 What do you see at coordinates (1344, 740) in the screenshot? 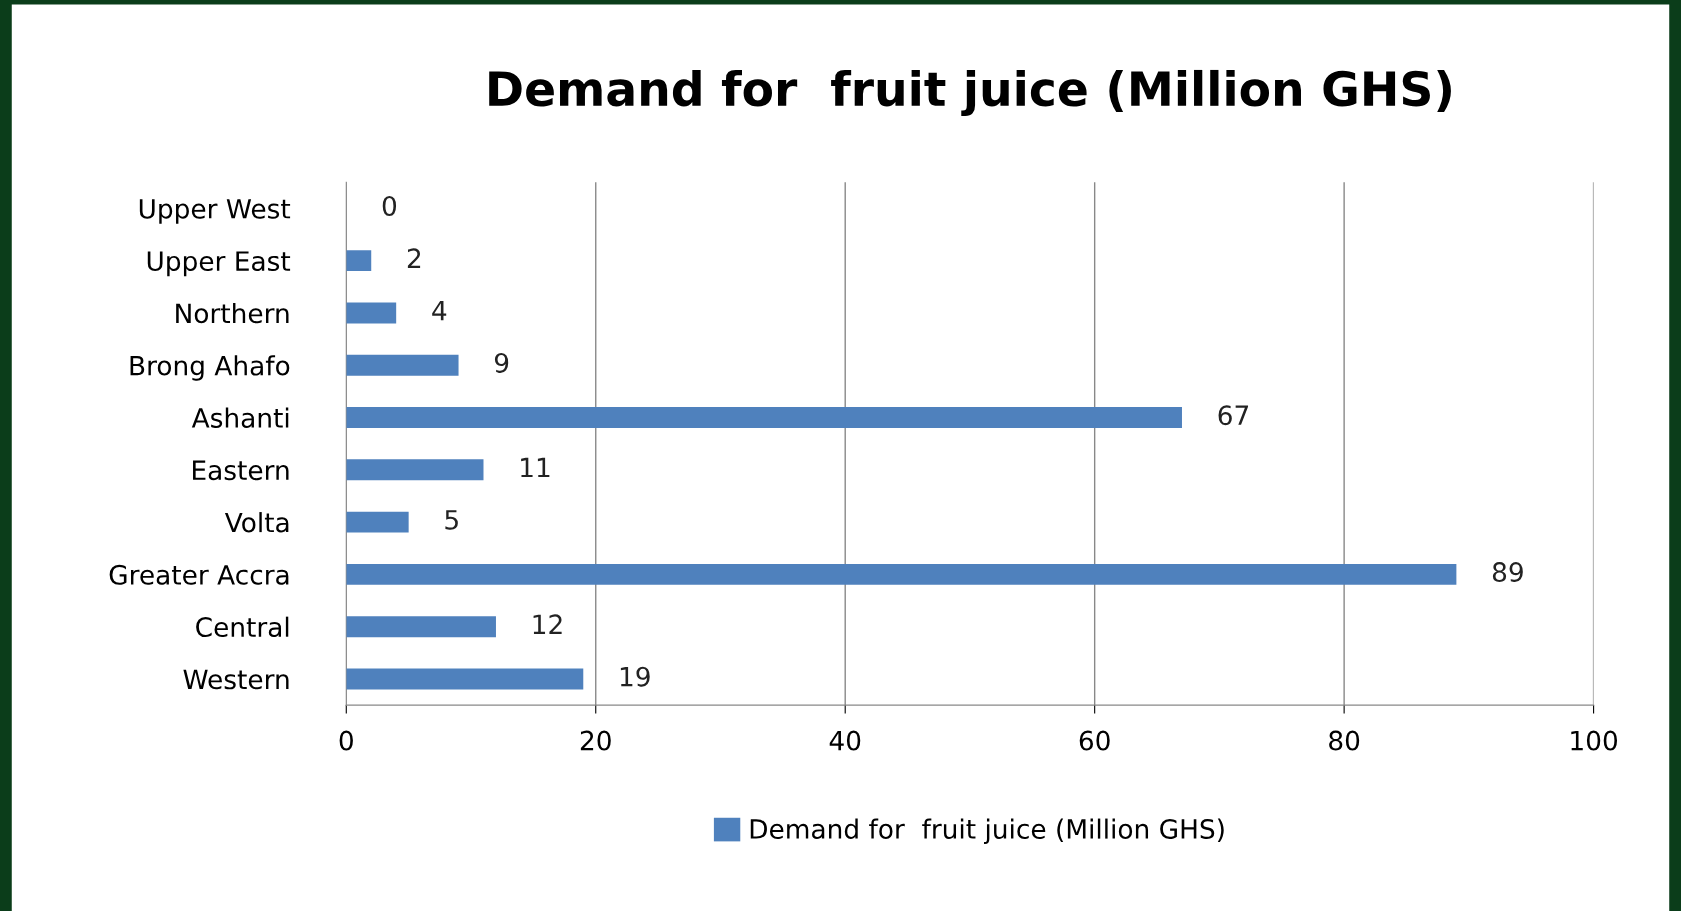
I see `x-tick-label: 80` at bounding box center [1344, 740].